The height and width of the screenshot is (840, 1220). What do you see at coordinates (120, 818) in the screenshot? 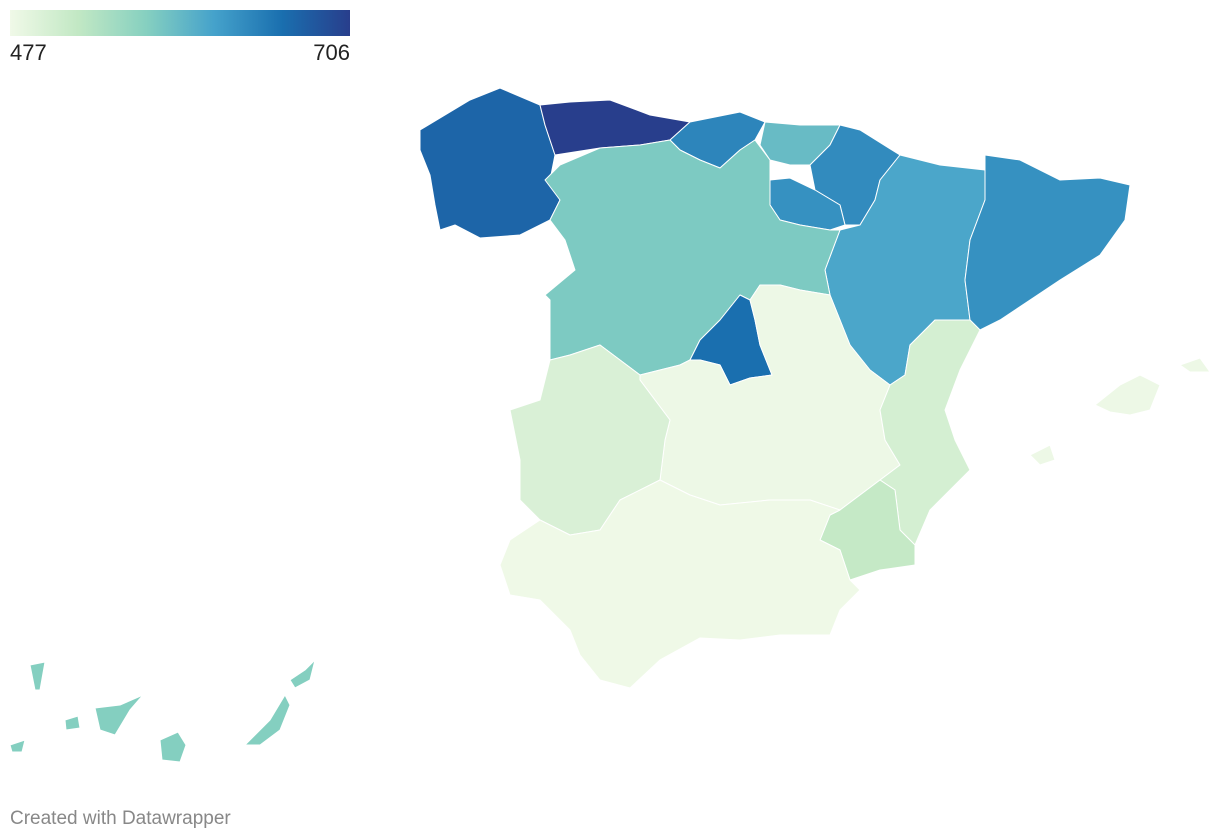
I see `credit: Created with Datawrapper` at bounding box center [120, 818].